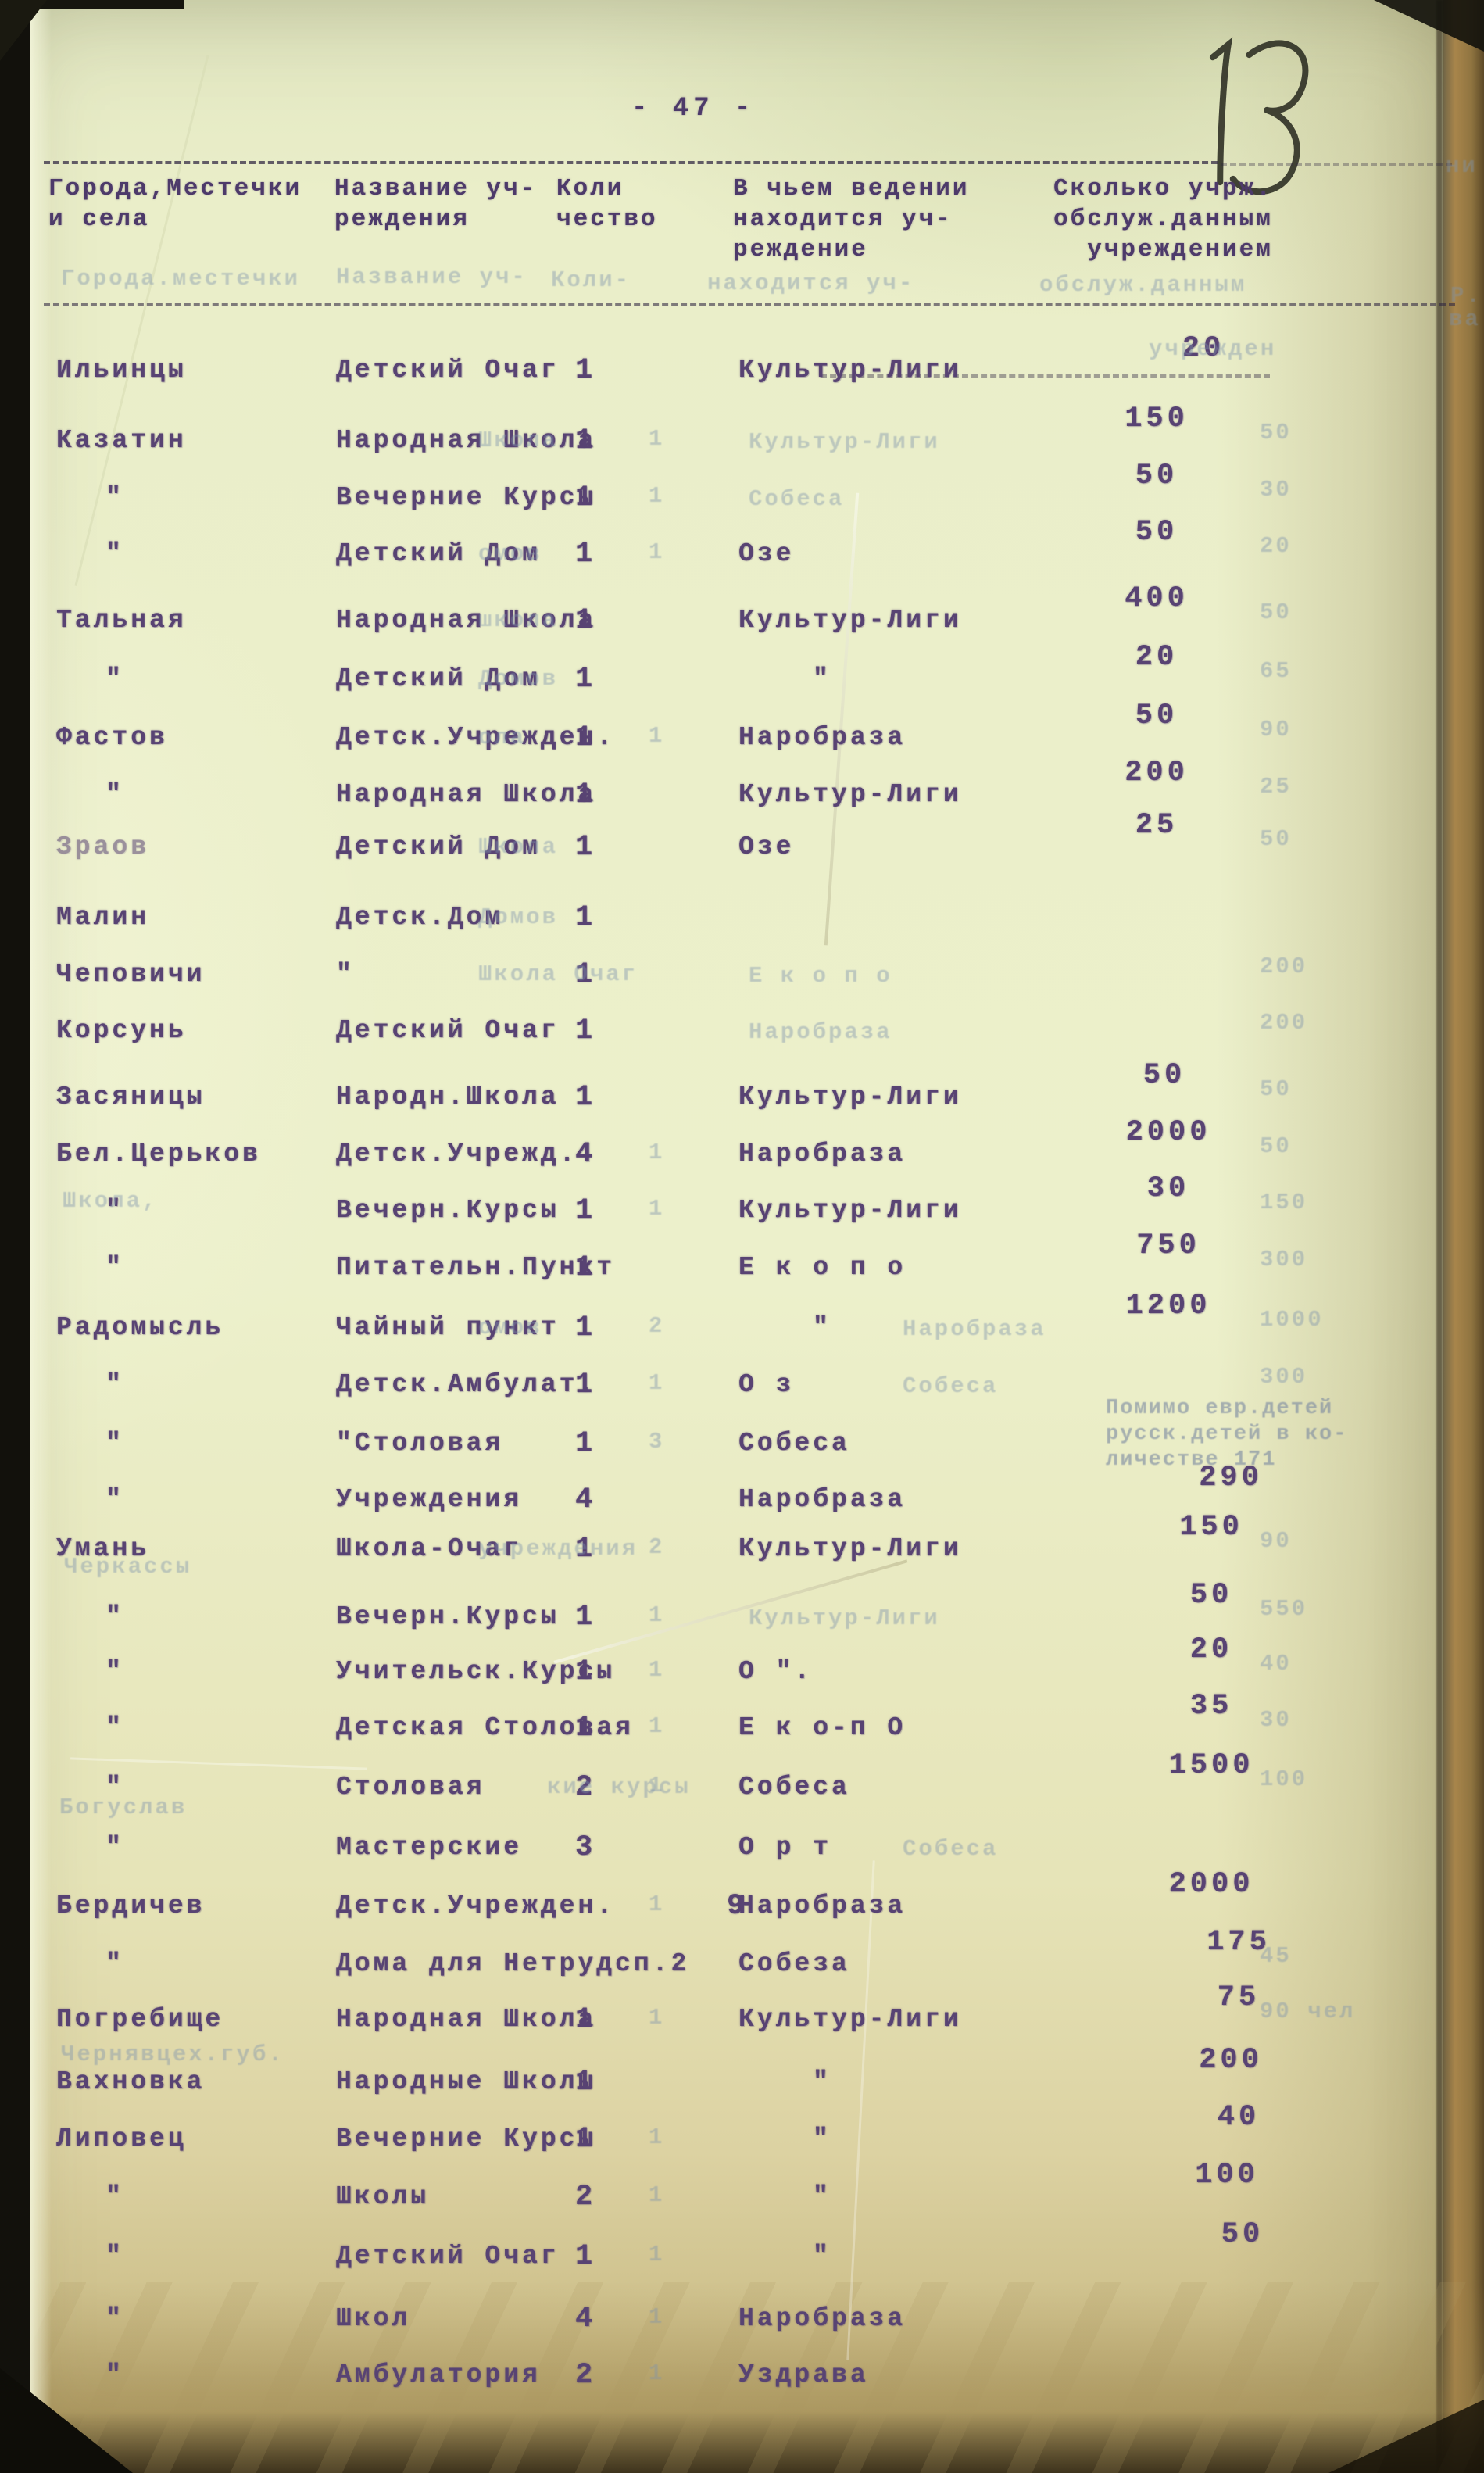 This screenshot has width=1484, height=2473. Describe the element at coordinates (693, 109) in the screenshot. I see `page-number: - 47 -` at that location.